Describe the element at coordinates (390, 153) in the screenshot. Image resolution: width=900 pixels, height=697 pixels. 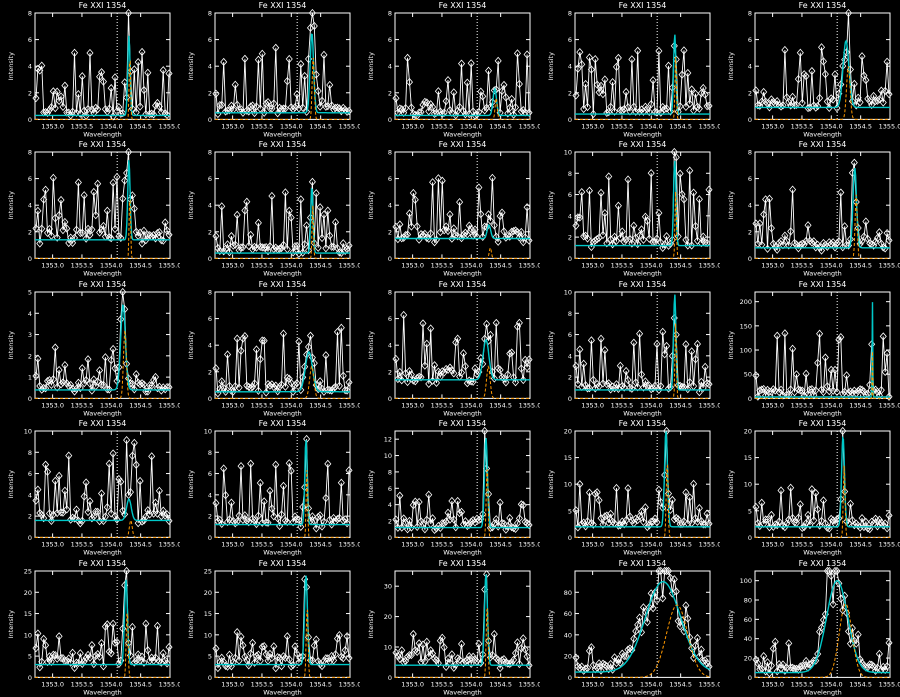
I see `y-tick-label: 8` at that location.